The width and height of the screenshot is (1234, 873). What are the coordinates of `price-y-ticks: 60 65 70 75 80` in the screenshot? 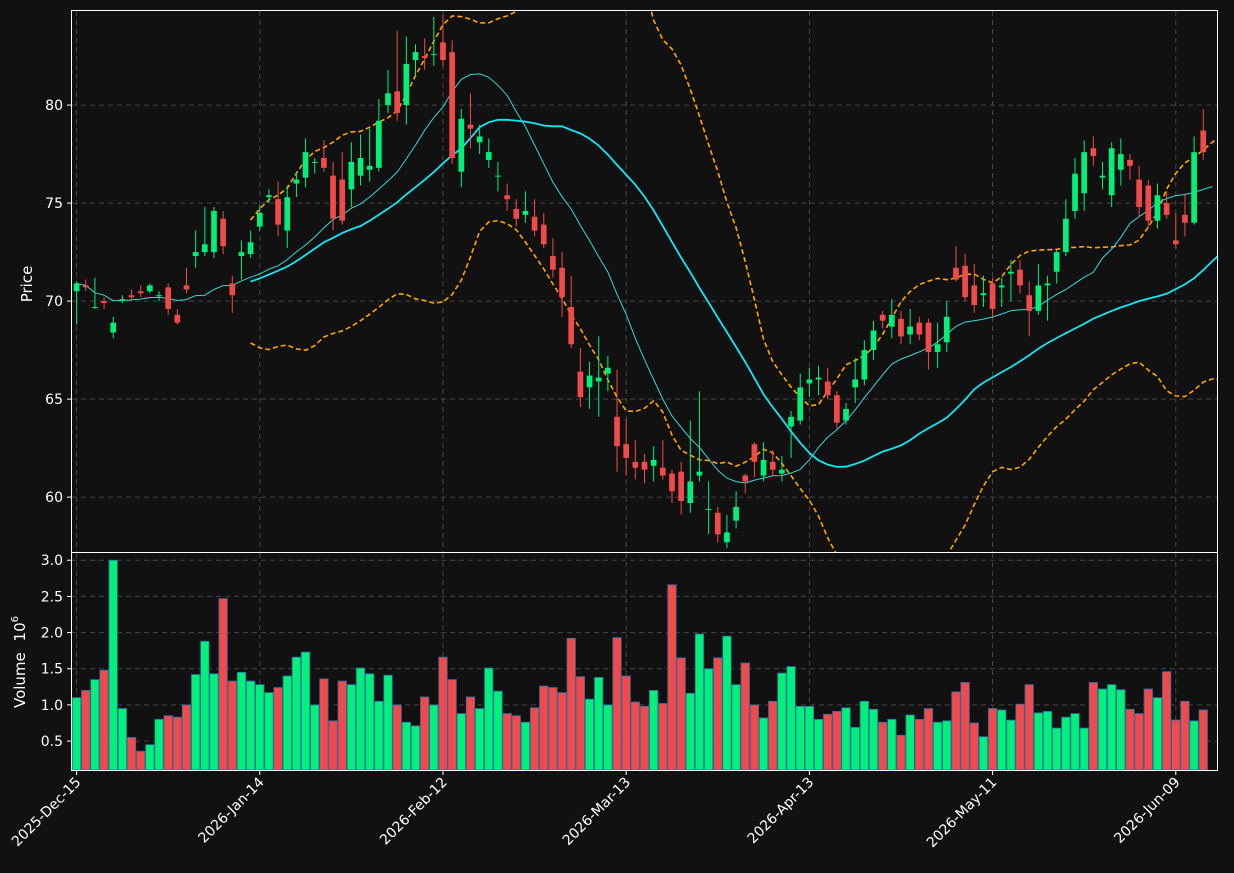 It's located at (58, 302).